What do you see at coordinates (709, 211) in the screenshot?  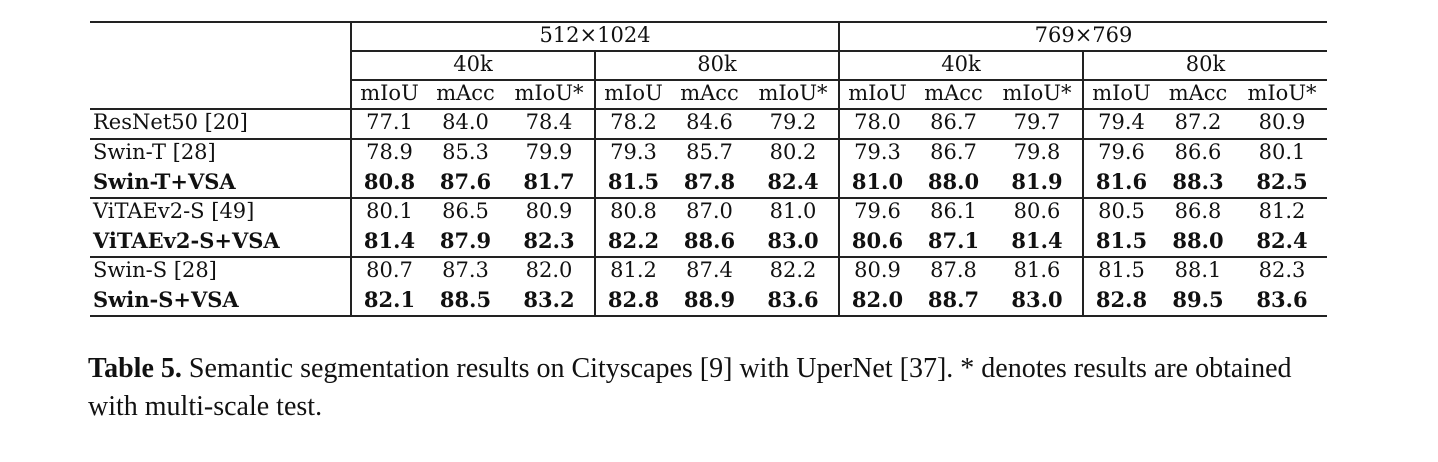 I see `table-cell: 87.0` at bounding box center [709, 211].